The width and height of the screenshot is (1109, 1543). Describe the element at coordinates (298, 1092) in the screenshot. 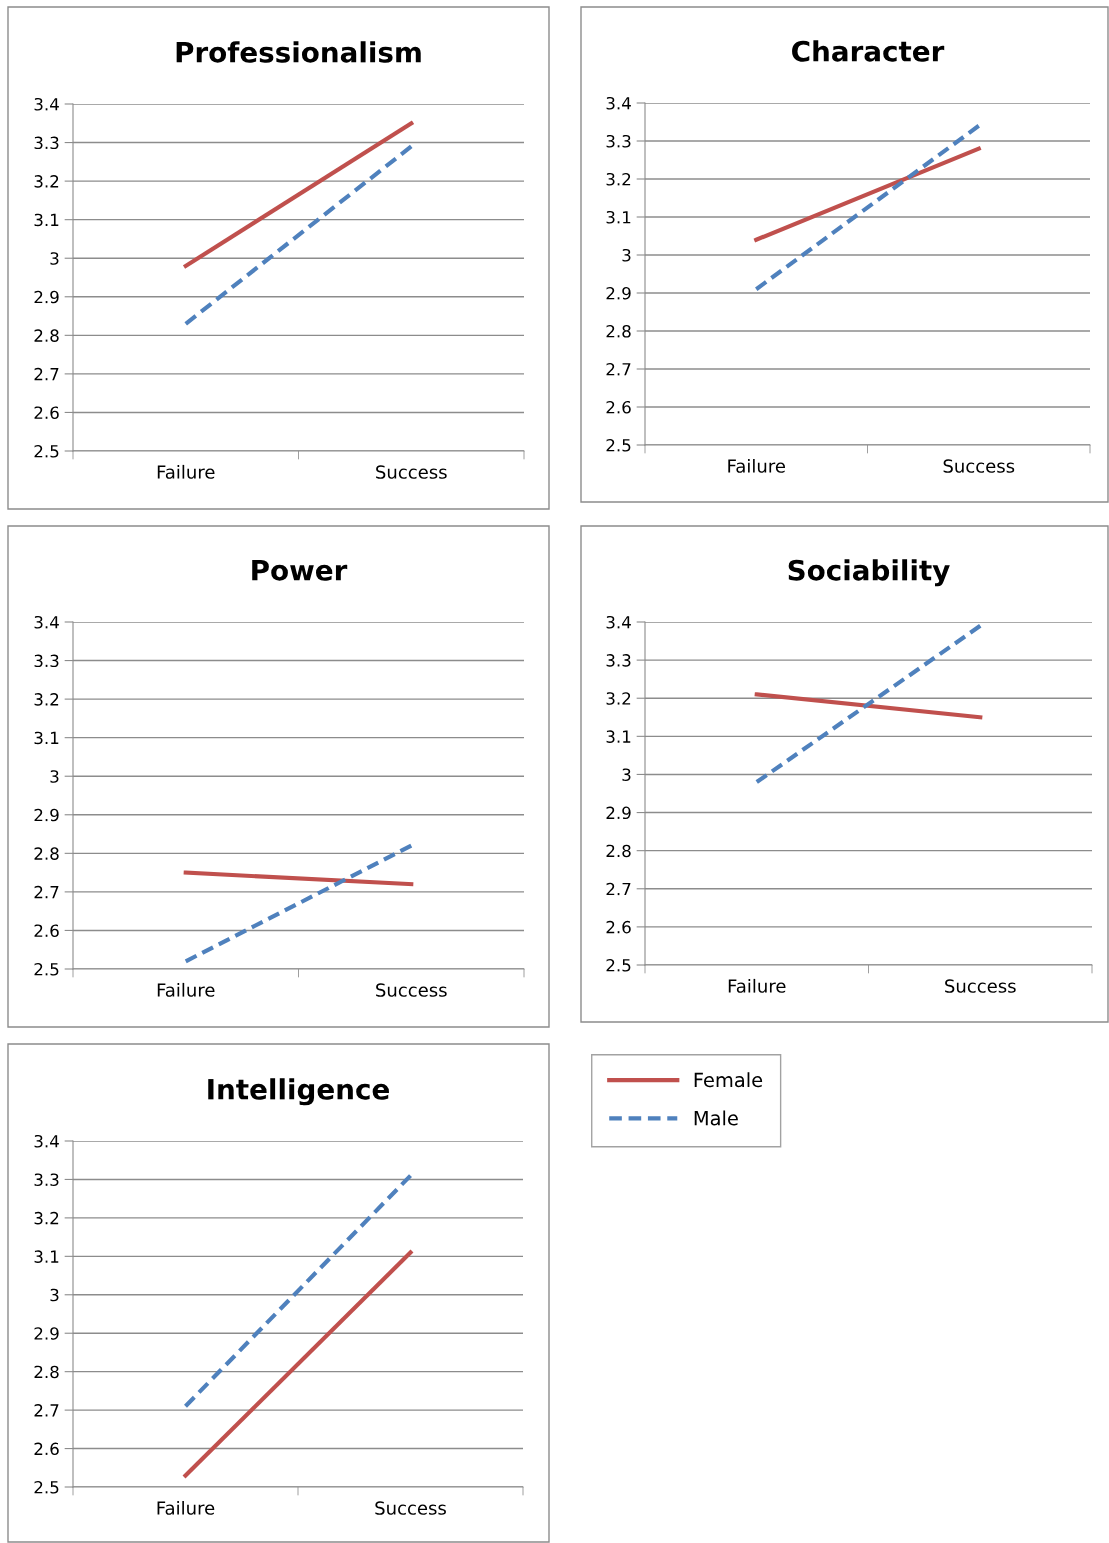

I see `chart-title: Intelligence` at that location.